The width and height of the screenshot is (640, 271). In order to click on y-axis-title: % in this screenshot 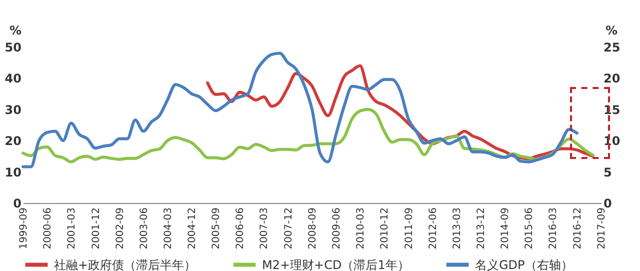, I will do `click(15, 31)`.